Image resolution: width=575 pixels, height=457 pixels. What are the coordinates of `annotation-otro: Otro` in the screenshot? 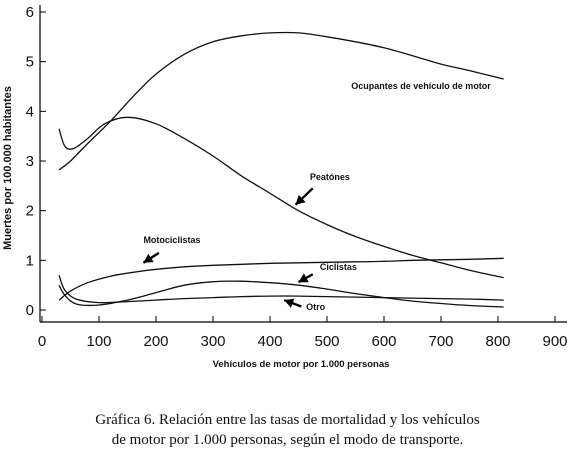 It's located at (316, 307).